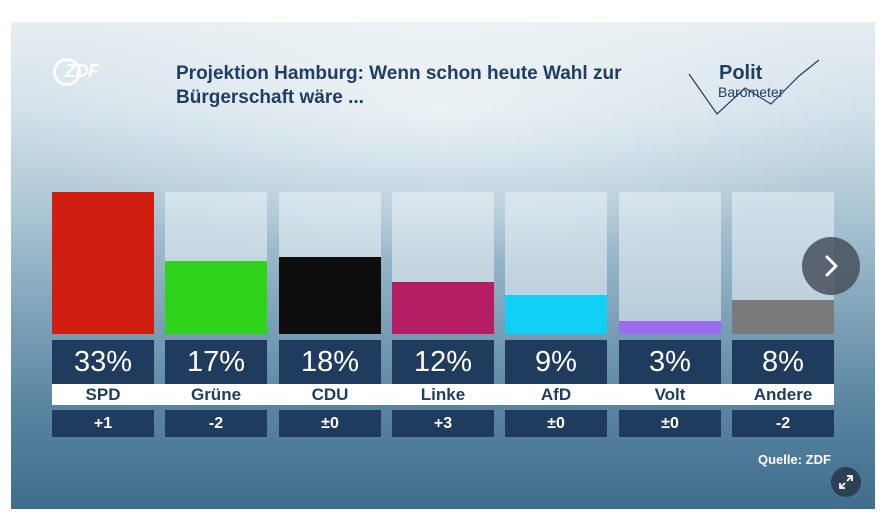 The image size is (891, 530). I want to click on polit-logo-word: Polit, so click(741, 73).